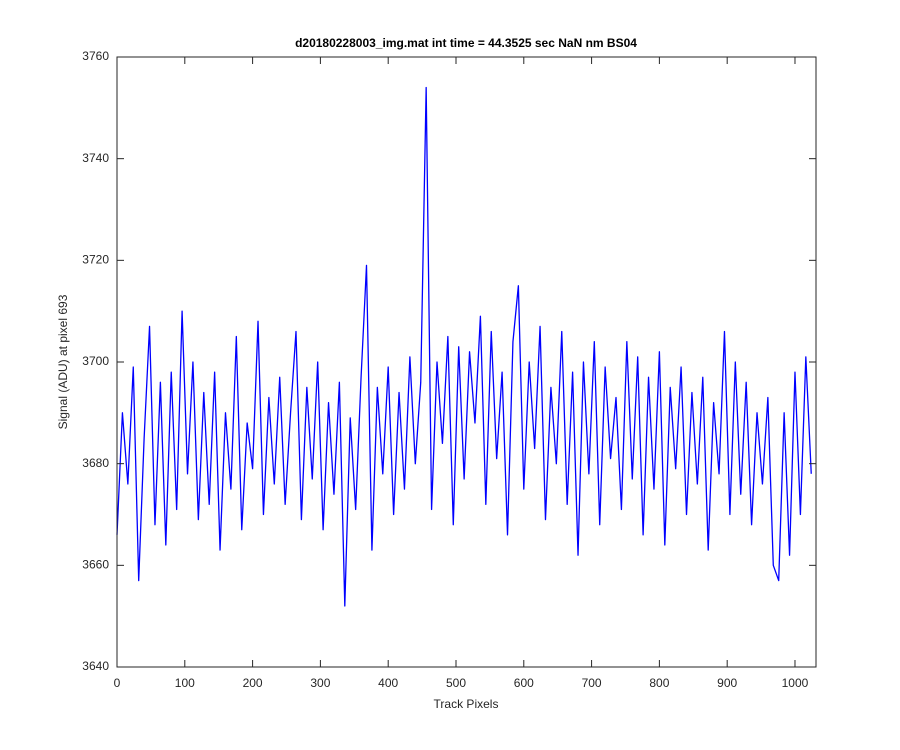  Describe the element at coordinates (63, 361) in the screenshot. I see `y-axis-label: Signal (ADU) at pixel 693` at that location.